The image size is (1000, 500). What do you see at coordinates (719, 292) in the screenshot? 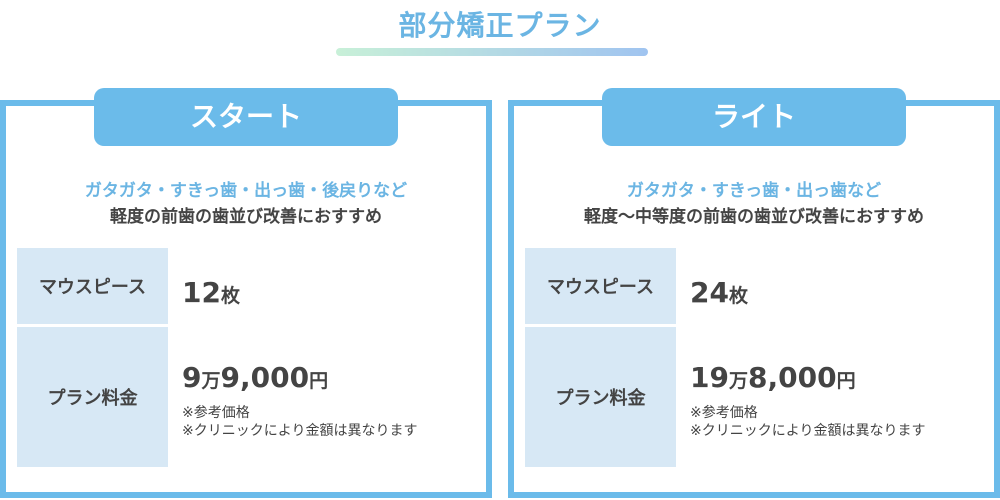
I see `mouthpiece-count: 24枚` at bounding box center [719, 292].